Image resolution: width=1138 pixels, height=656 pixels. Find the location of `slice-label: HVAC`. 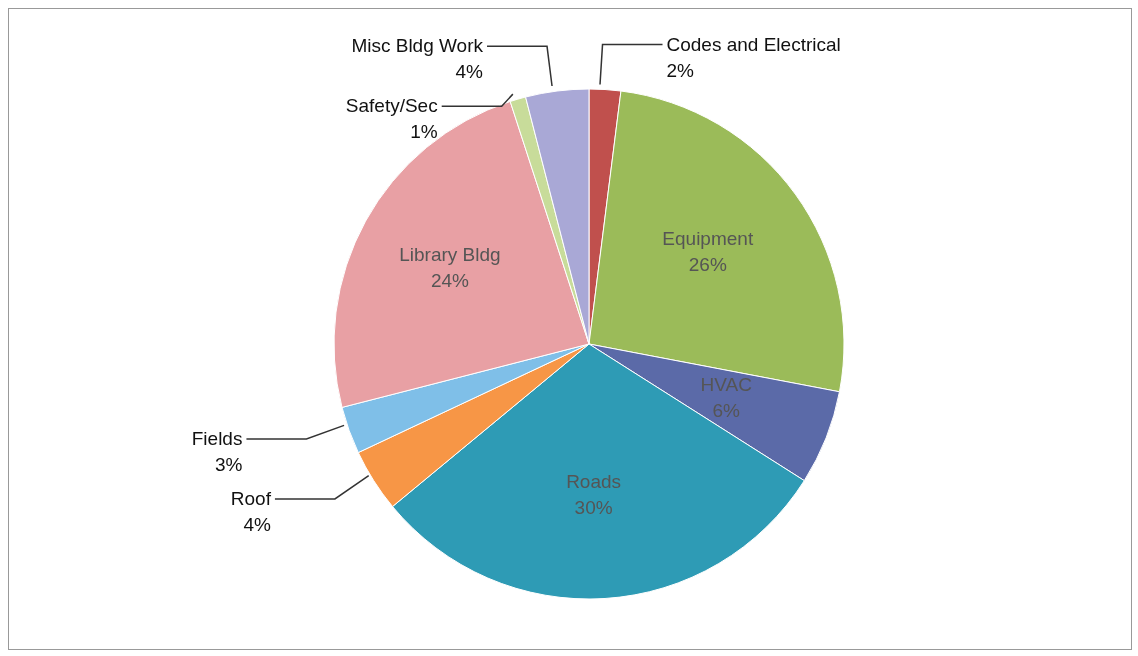

slice-label: HVAC is located at coordinates (726, 385).